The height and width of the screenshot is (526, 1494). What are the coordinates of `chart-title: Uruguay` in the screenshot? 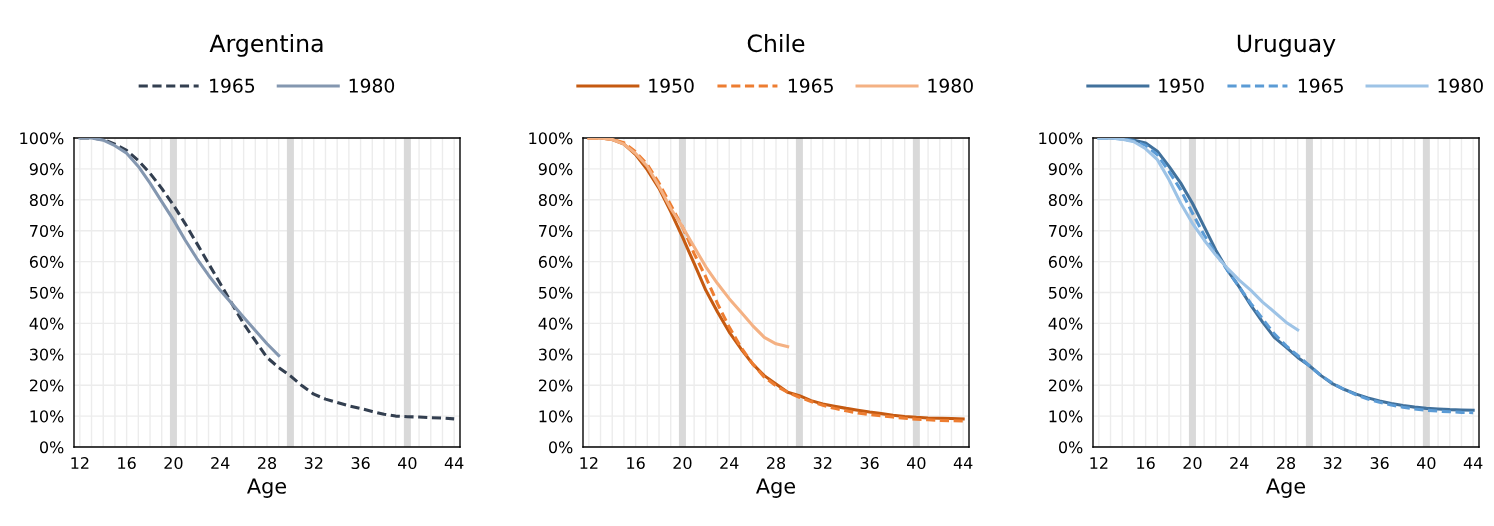 It's located at (1286, 45).